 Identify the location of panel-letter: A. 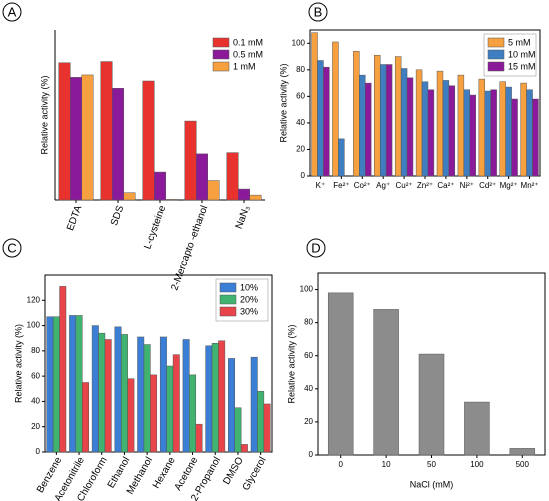
(12, 11).